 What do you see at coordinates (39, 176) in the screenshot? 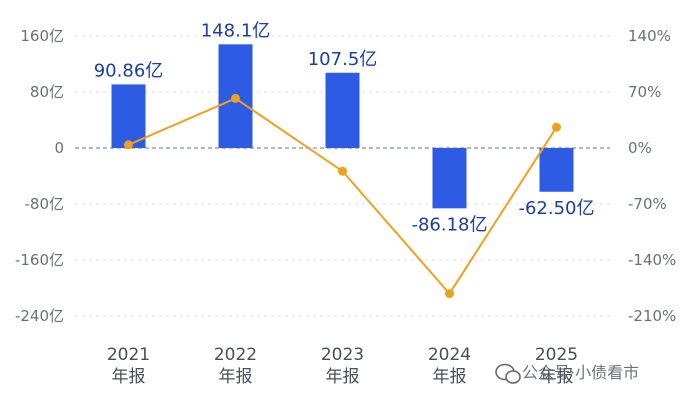
I see `left-axis-ticks: 160亿 80亿 0 -80亿 -160亿 -240亿` at bounding box center [39, 176].